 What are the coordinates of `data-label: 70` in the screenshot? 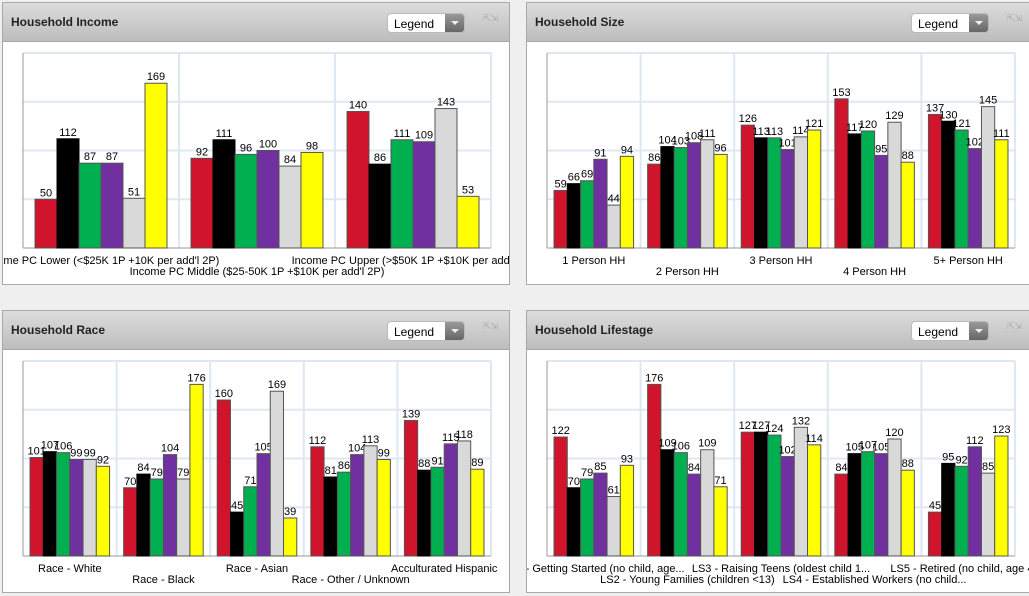 It's located at (574, 482).